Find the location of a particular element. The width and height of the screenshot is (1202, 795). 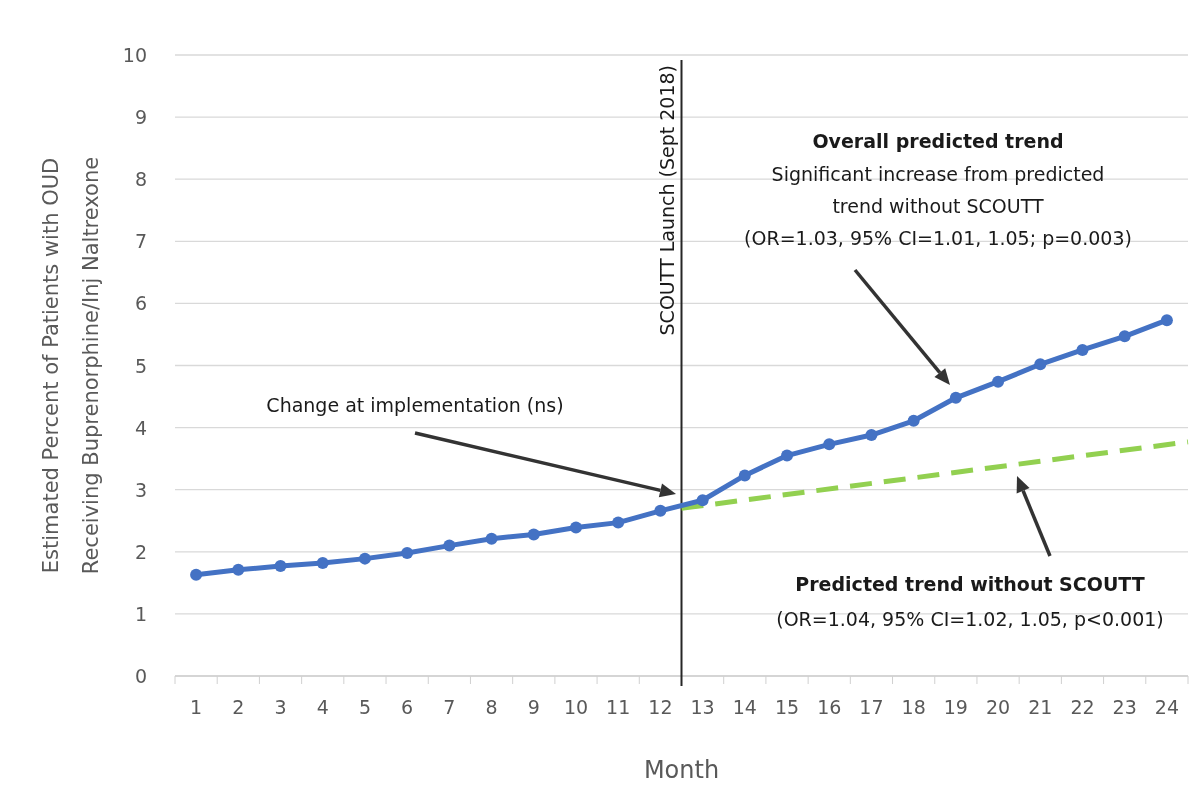

x-tick-label: 5 is located at coordinates (364, 707).